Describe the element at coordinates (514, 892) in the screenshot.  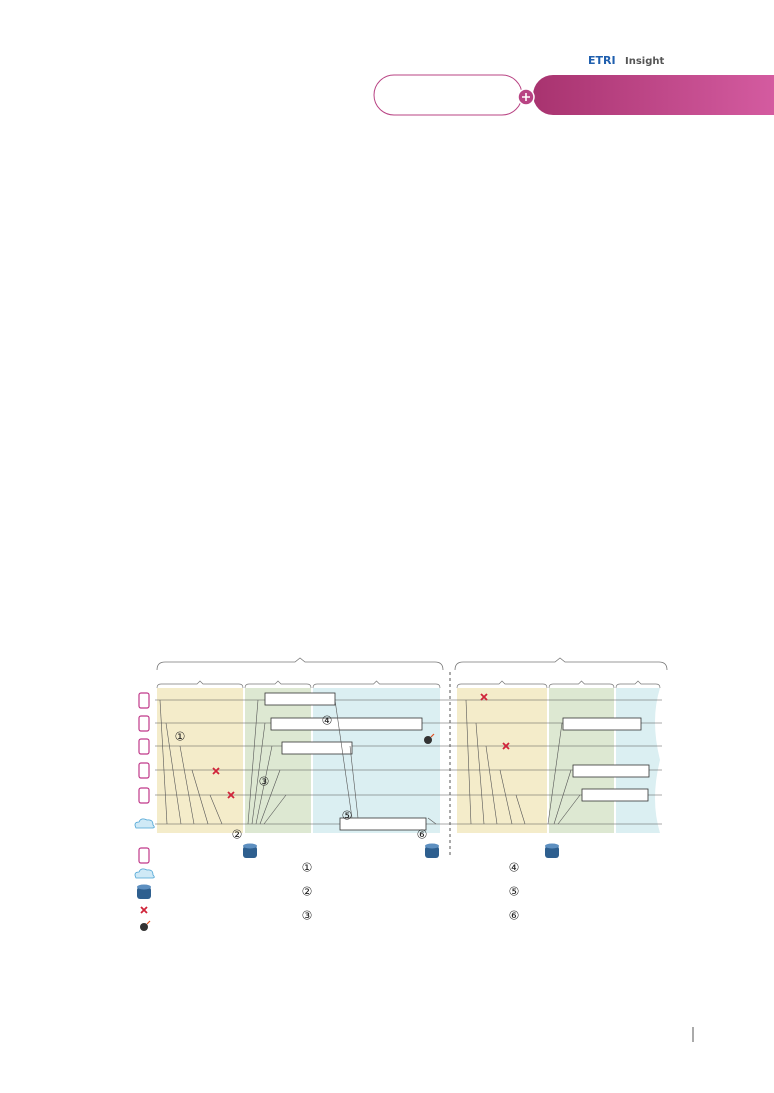
I see `legend-marker: ⑤` at that location.